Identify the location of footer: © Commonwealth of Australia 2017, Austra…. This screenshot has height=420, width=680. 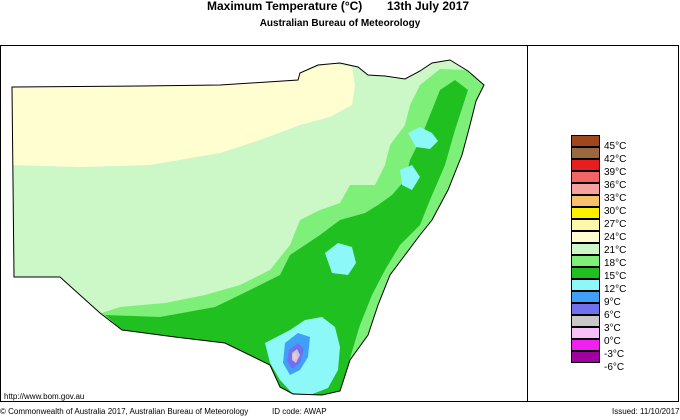
(340, 412).